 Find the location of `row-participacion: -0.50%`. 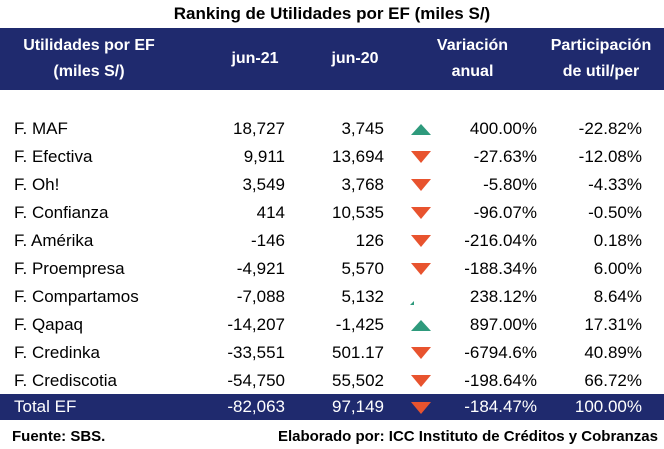

row-participacion: -0.50% is located at coordinates (615, 212).